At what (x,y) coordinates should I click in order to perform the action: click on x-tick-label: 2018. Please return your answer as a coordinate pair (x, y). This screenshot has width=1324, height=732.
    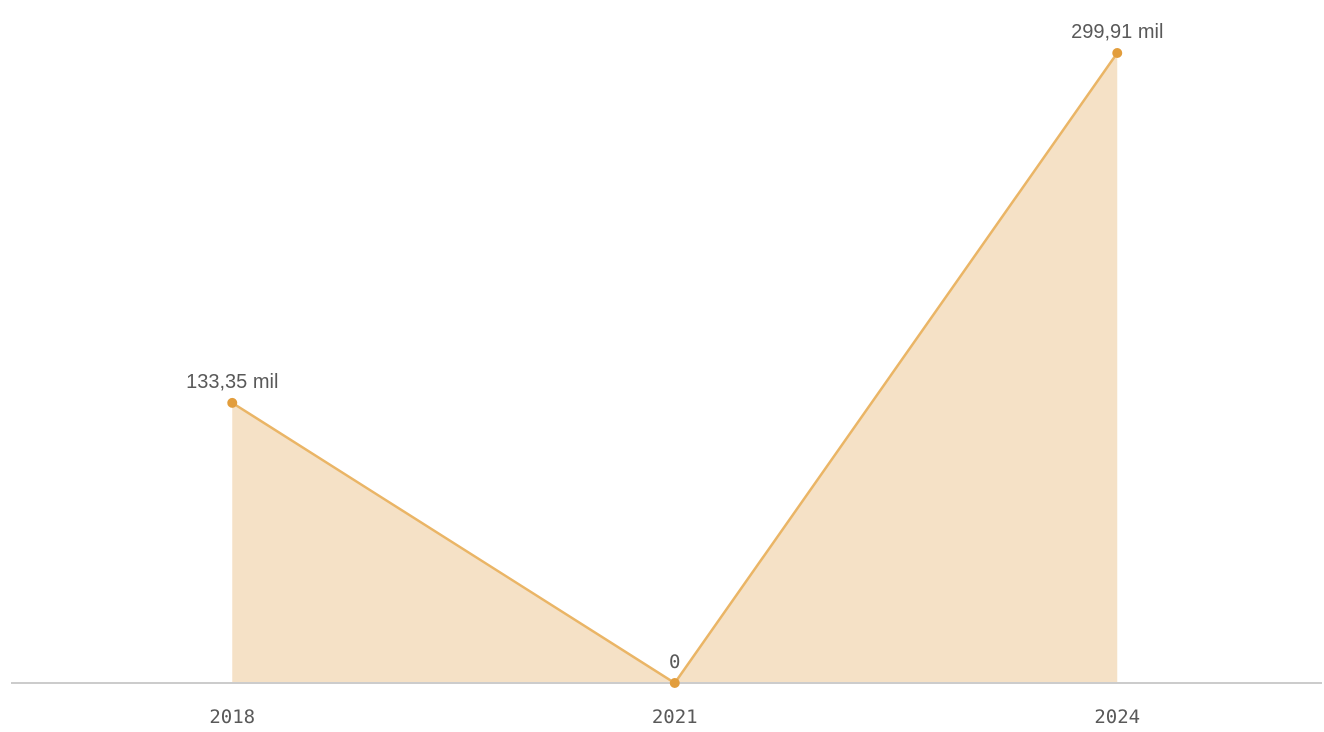
    Looking at the image, I should click on (232, 717).